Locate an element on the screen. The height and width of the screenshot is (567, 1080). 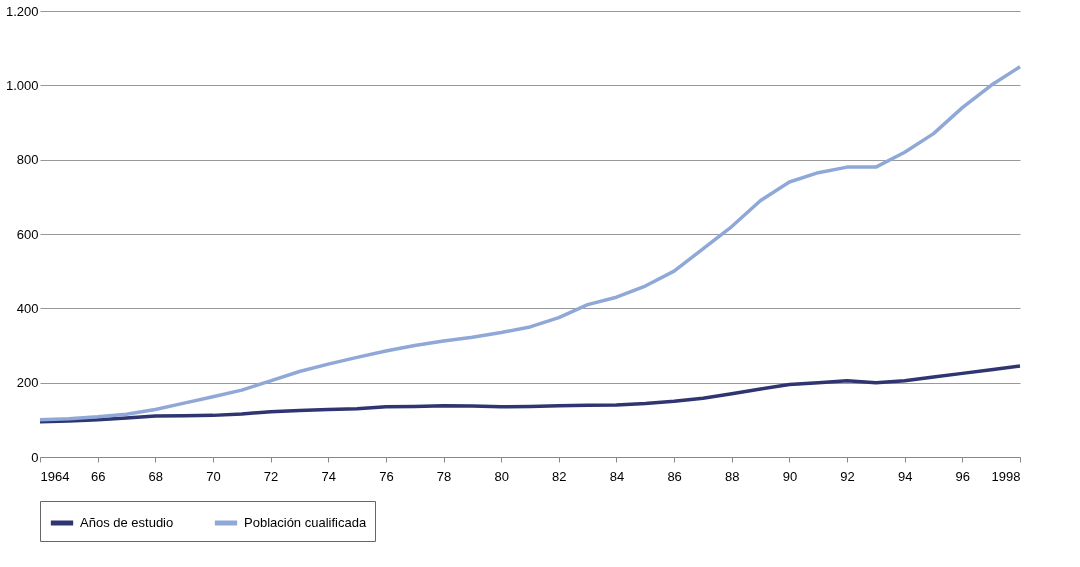
x-tick-label: 94 is located at coordinates (905, 476).